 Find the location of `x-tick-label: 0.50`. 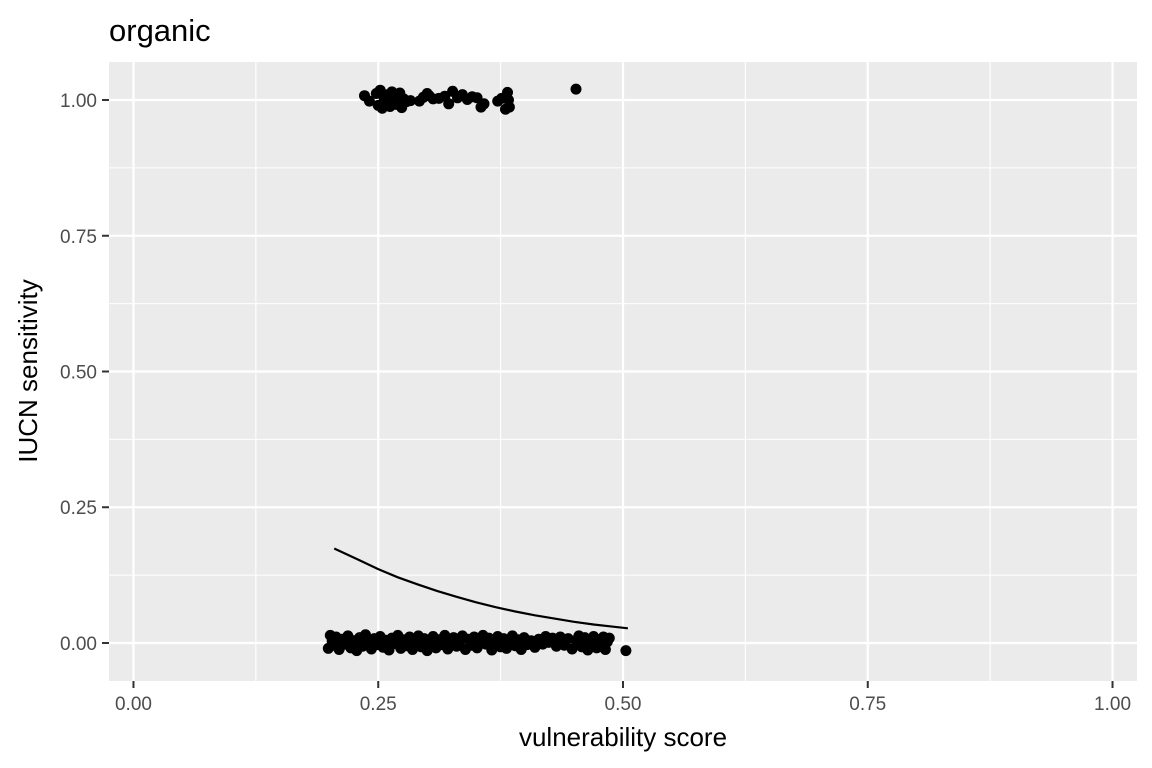

x-tick-label: 0.50 is located at coordinates (623, 704).